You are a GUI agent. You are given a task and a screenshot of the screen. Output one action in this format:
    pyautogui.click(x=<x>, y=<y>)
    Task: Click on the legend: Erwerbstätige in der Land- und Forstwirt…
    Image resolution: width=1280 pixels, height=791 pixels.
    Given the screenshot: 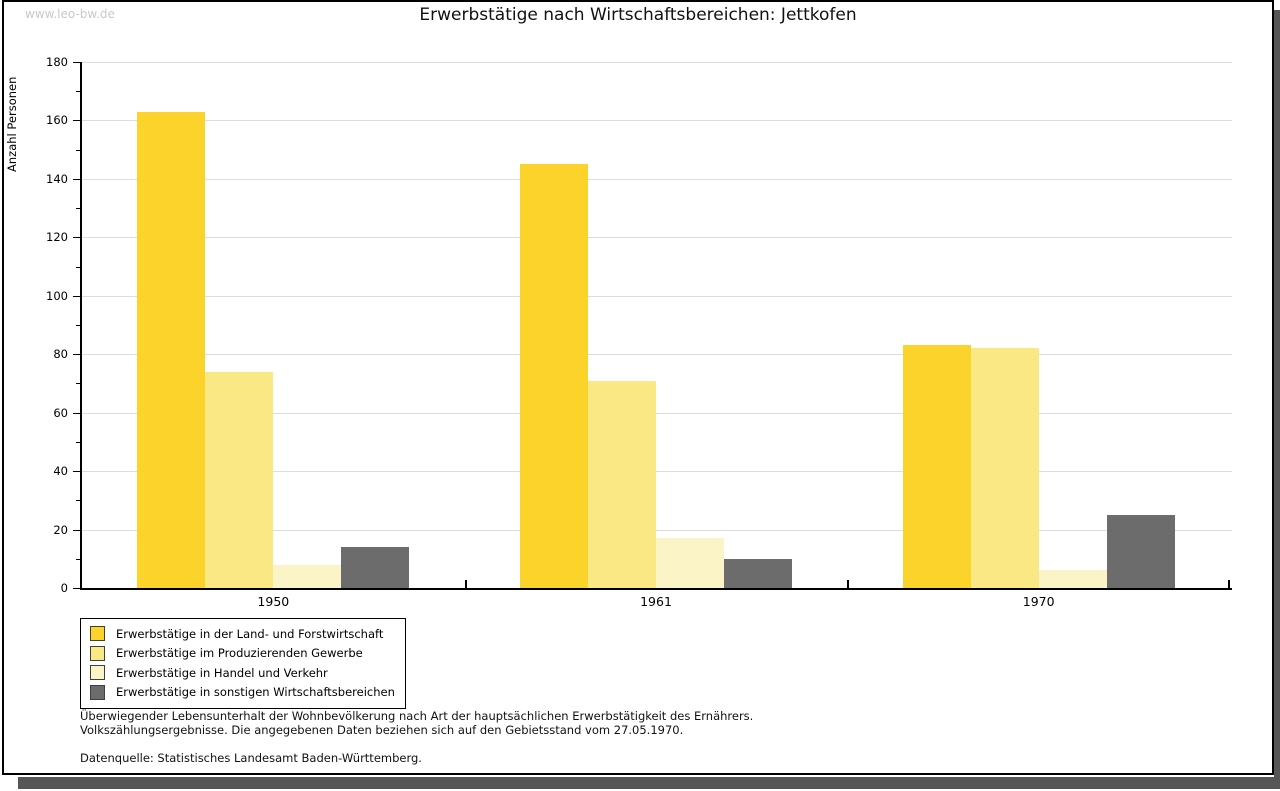 What is the action you would take?
    pyautogui.click(x=243, y=663)
    